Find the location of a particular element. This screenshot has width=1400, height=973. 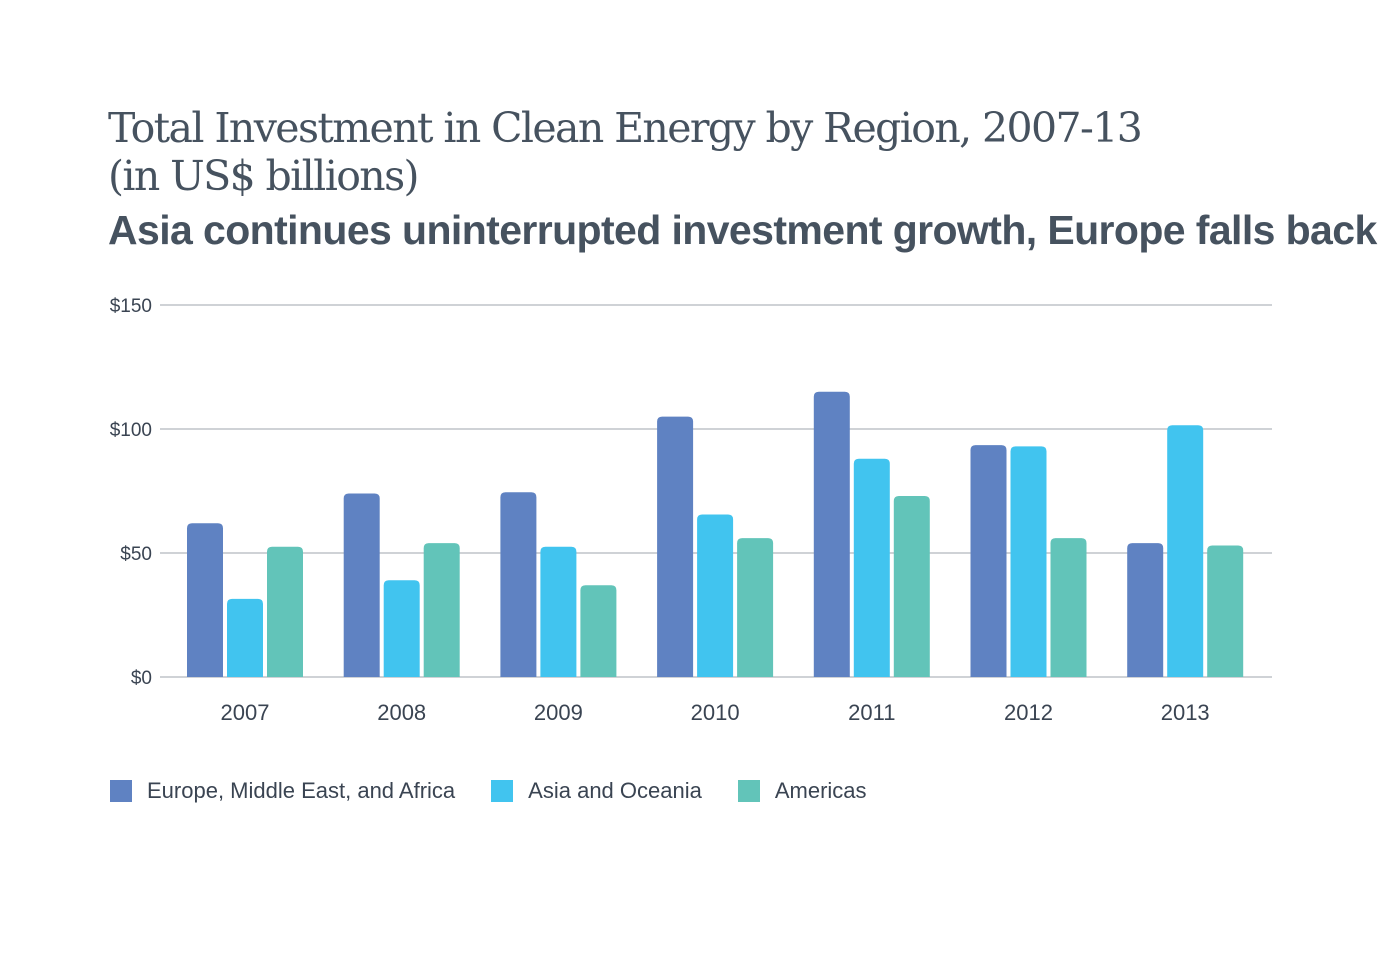

legend-item-asia: Asia and Oceania is located at coordinates (596, 791).